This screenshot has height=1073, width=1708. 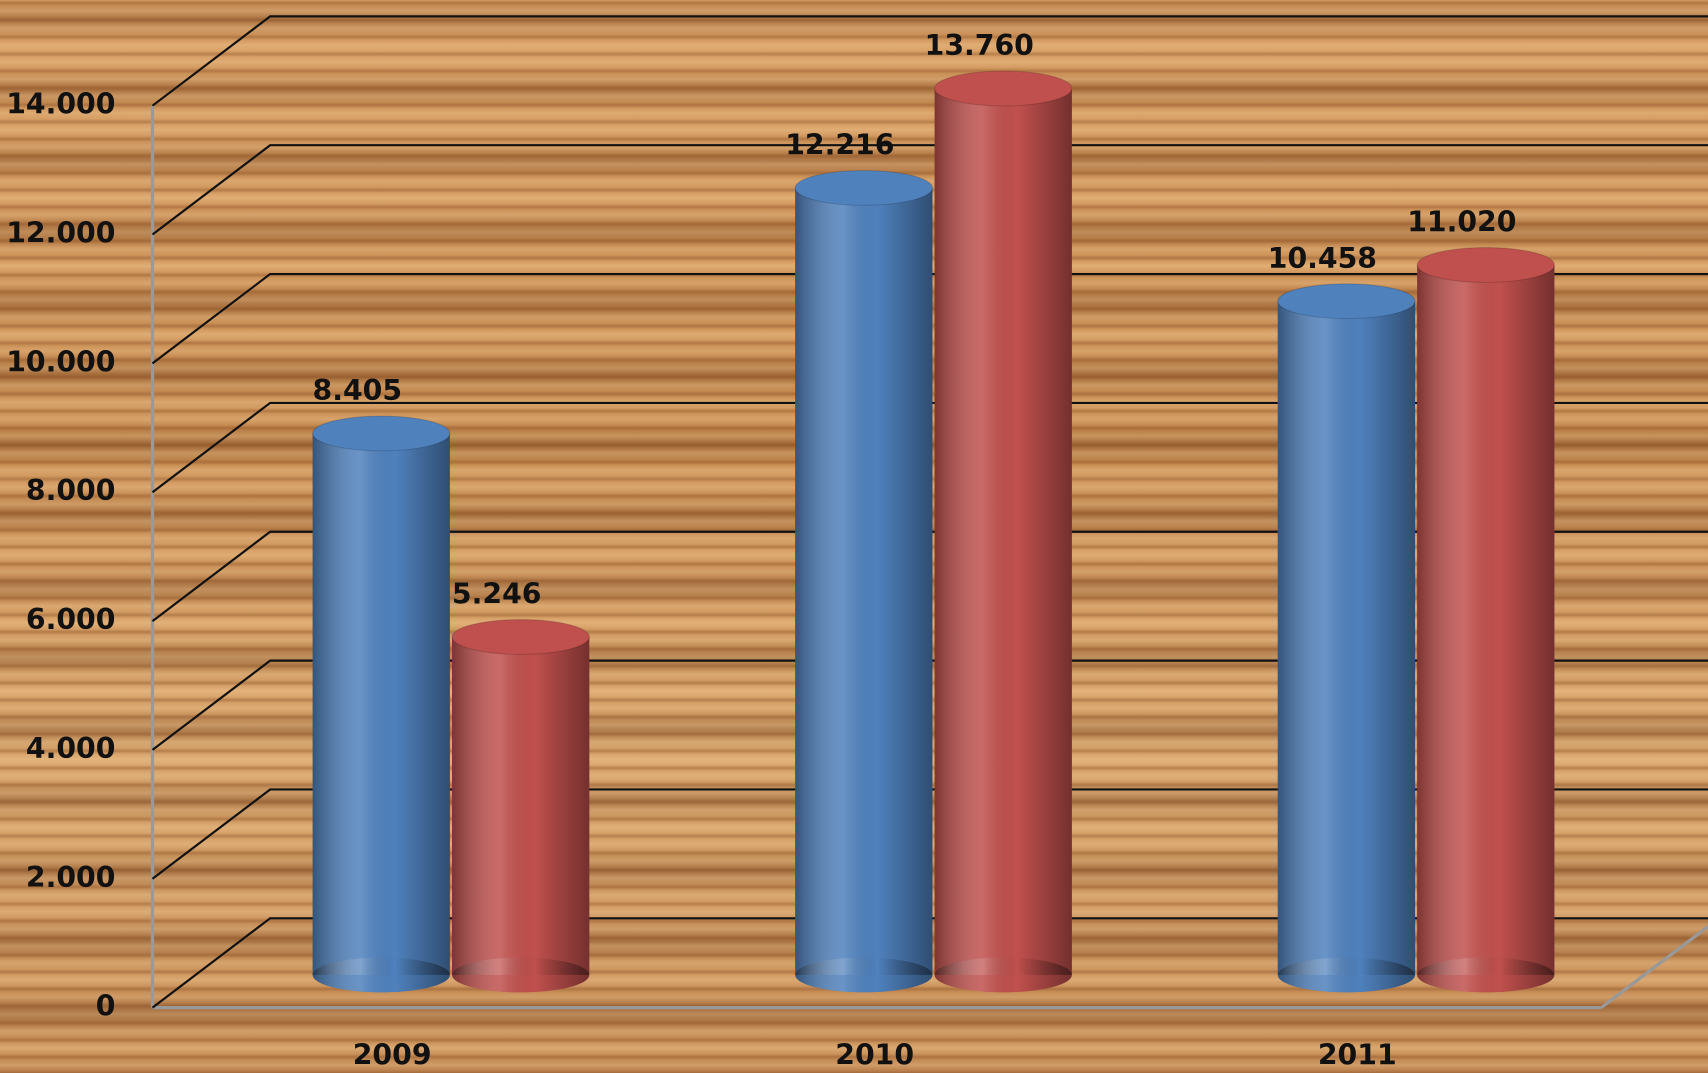 I want to click on data-label: 5.246, so click(x=497, y=594).